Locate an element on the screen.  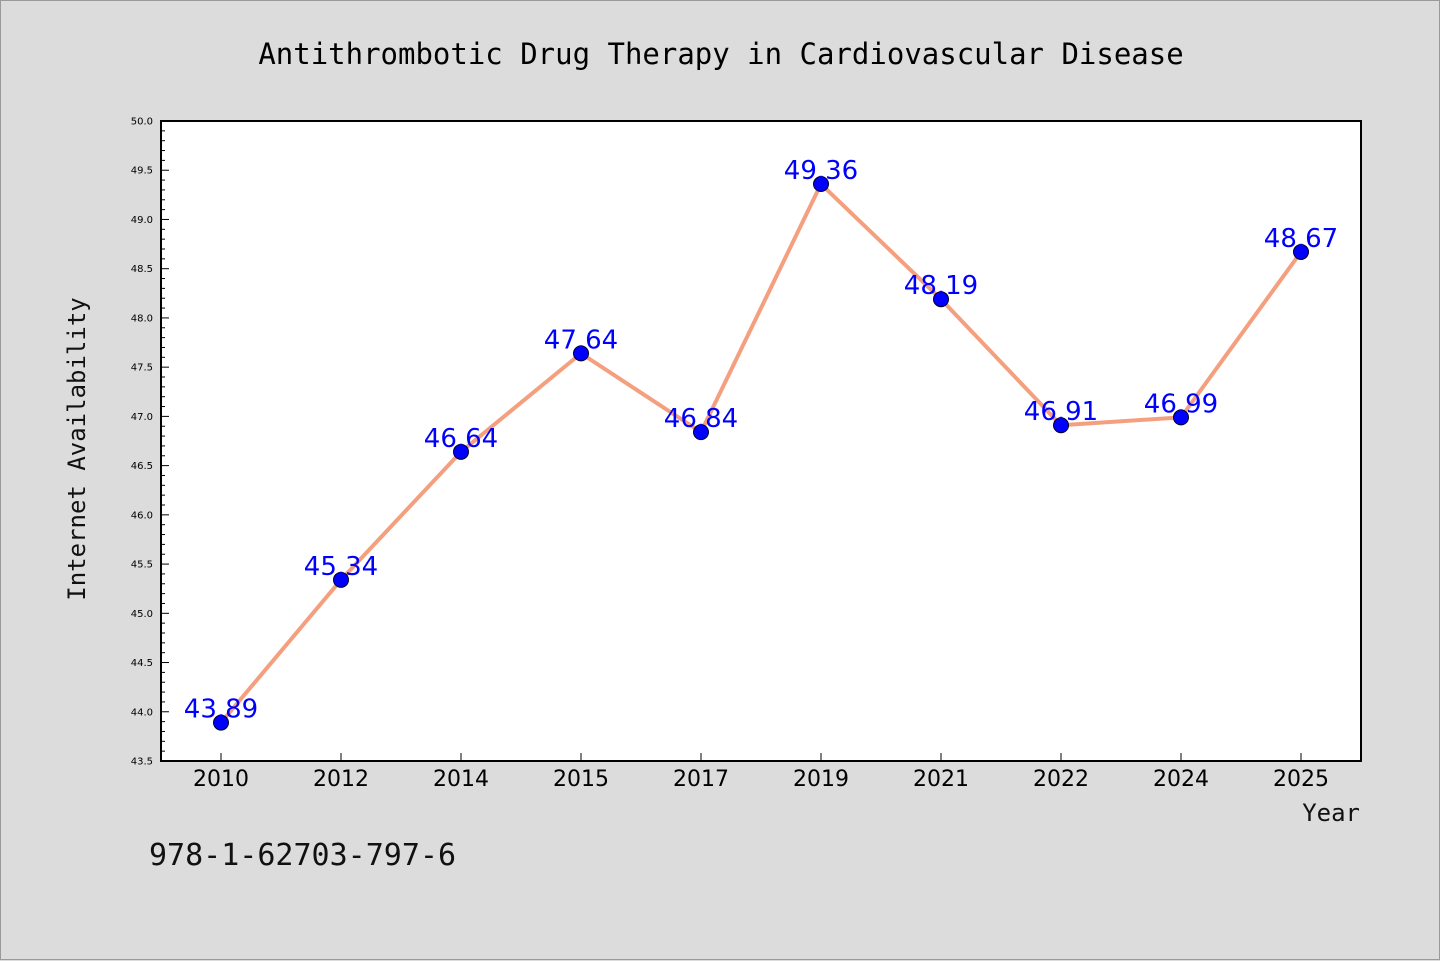
y-tick-label: 47.0 is located at coordinates (142, 417).